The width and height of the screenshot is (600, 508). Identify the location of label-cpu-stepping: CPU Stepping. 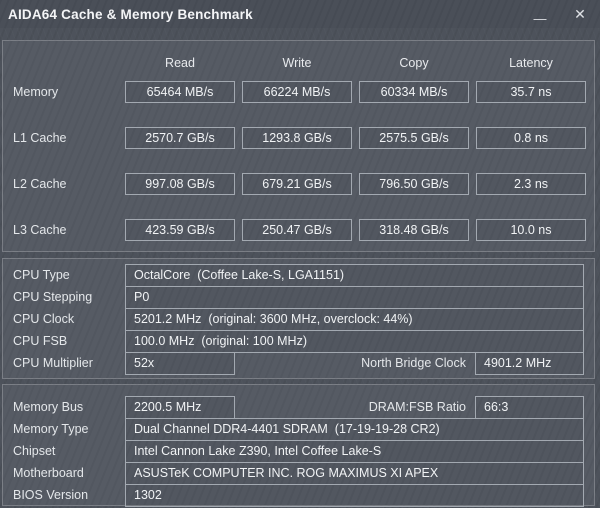
(53, 297).